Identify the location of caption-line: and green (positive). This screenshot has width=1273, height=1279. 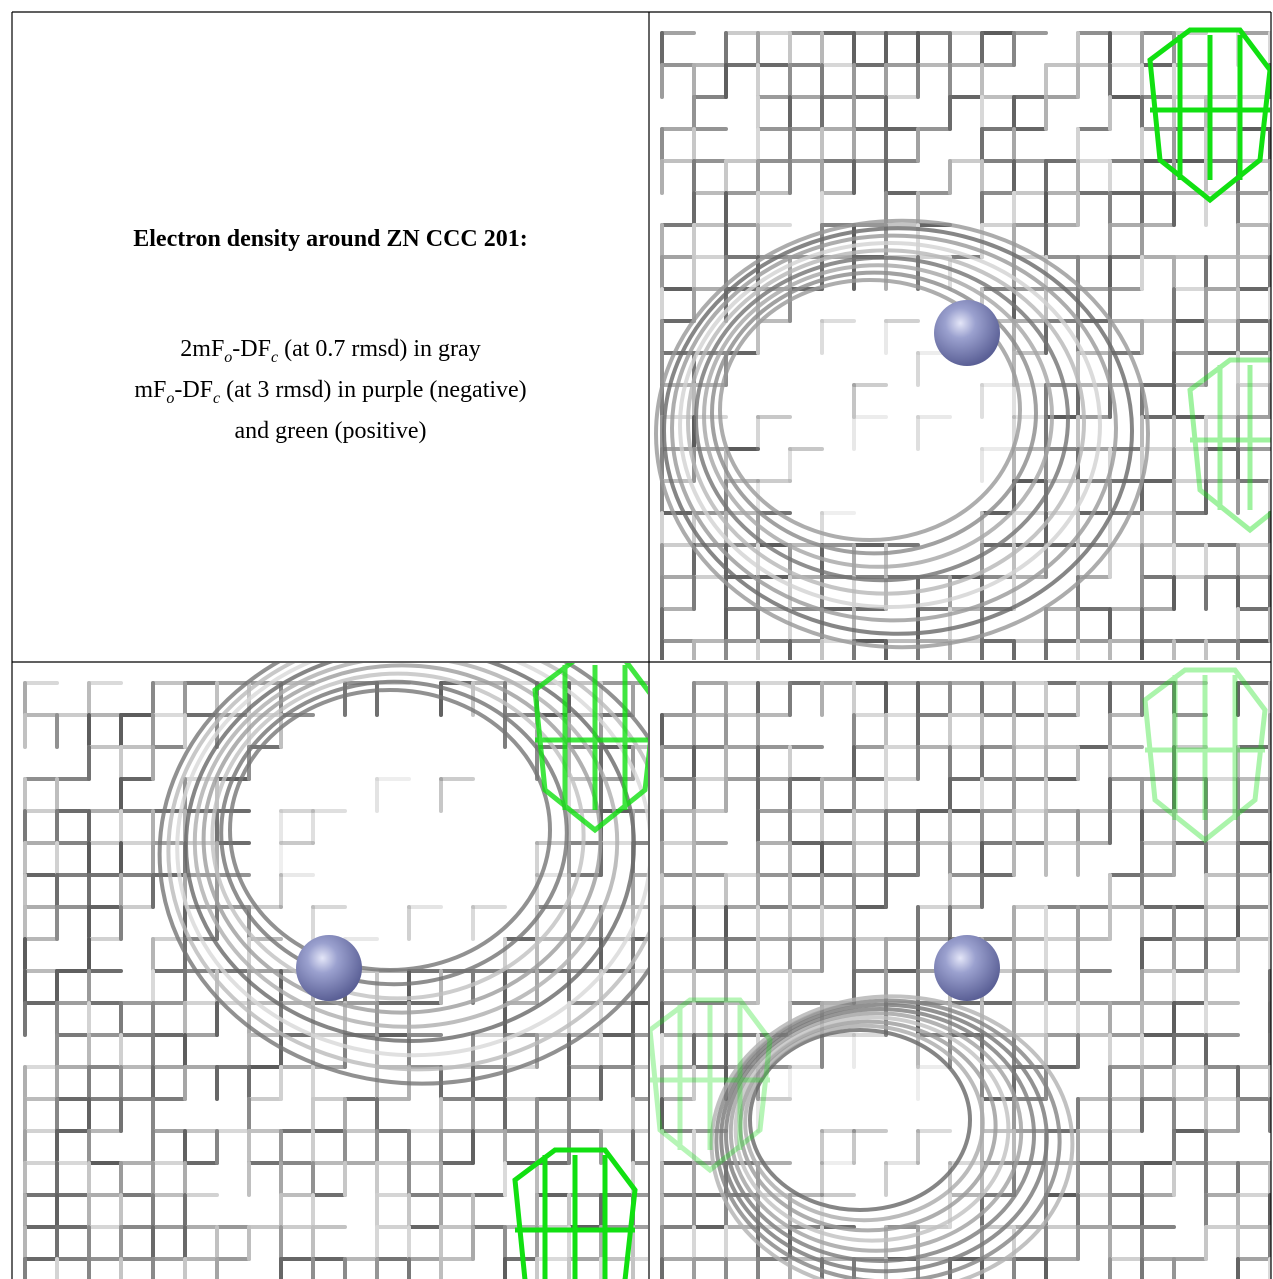
(330, 431).